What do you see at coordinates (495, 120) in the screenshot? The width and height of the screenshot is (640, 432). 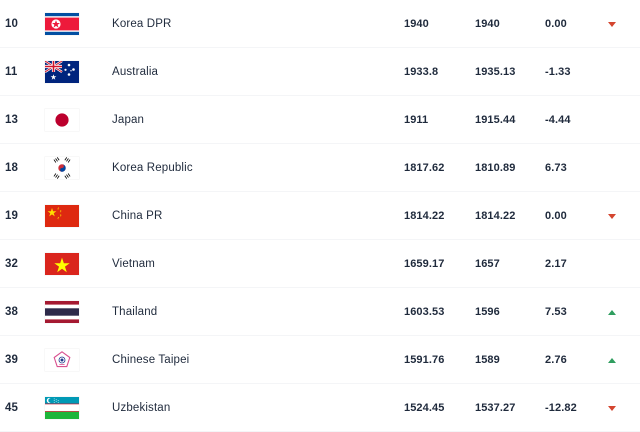 I see `previous-points-value: 1915.44` at bounding box center [495, 120].